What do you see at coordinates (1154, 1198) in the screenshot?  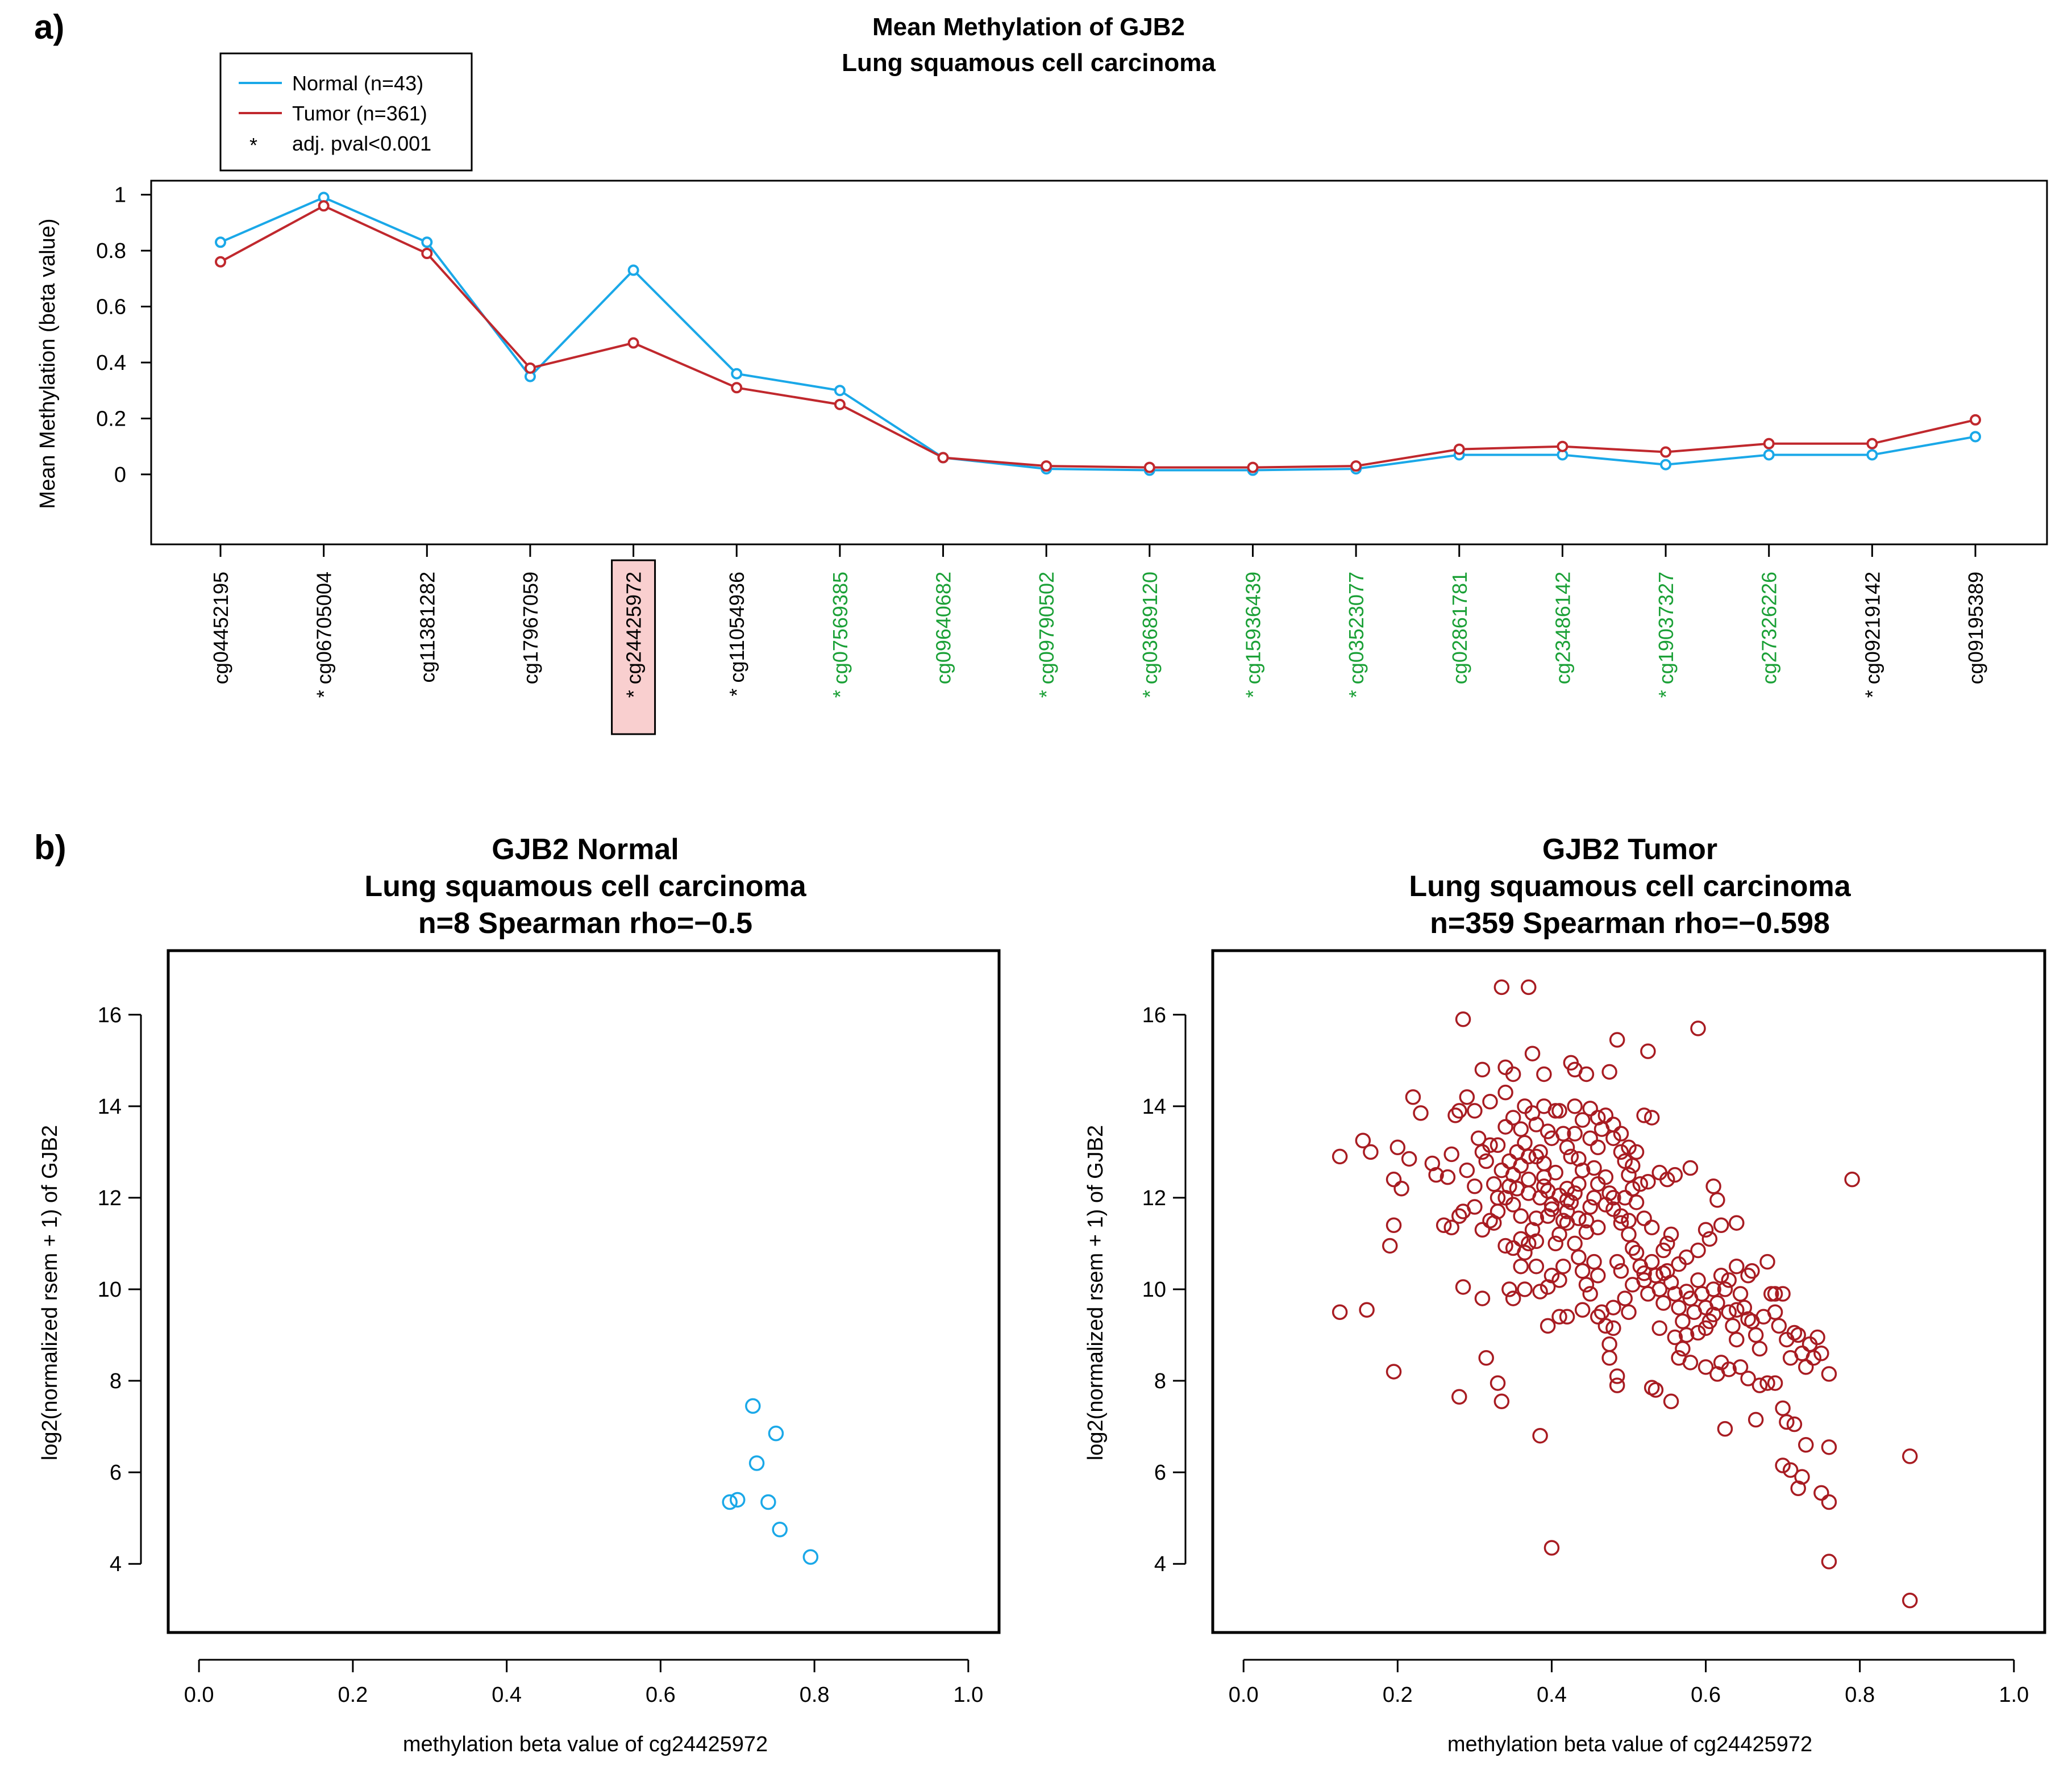 I see `y-tick-label: 12` at bounding box center [1154, 1198].